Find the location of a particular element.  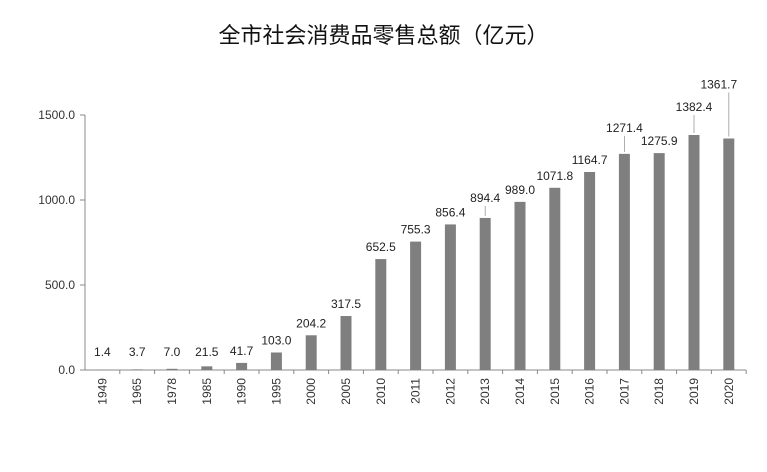

y-tick-label: 500.0 is located at coordinates (60, 285).